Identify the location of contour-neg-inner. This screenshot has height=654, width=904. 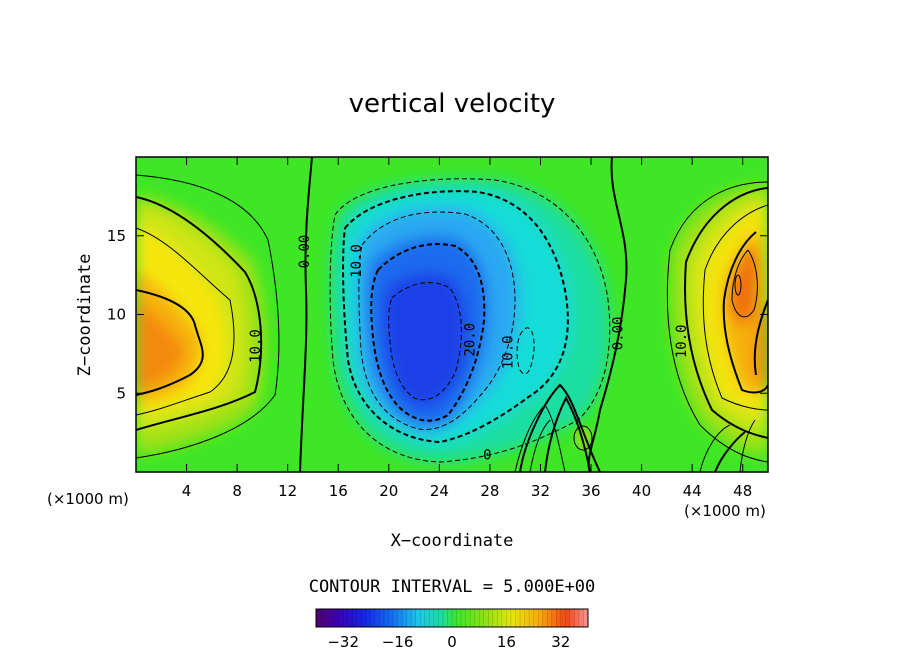
(525, 351).